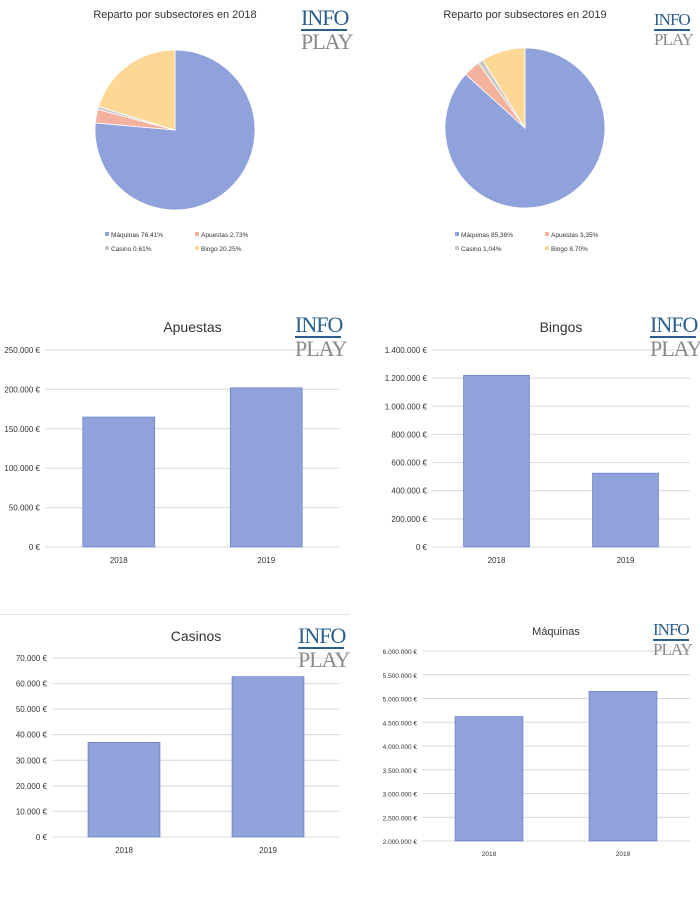  What do you see at coordinates (32, 735) in the screenshot?
I see `y-tick-label: 40.000 €` at bounding box center [32, 735].